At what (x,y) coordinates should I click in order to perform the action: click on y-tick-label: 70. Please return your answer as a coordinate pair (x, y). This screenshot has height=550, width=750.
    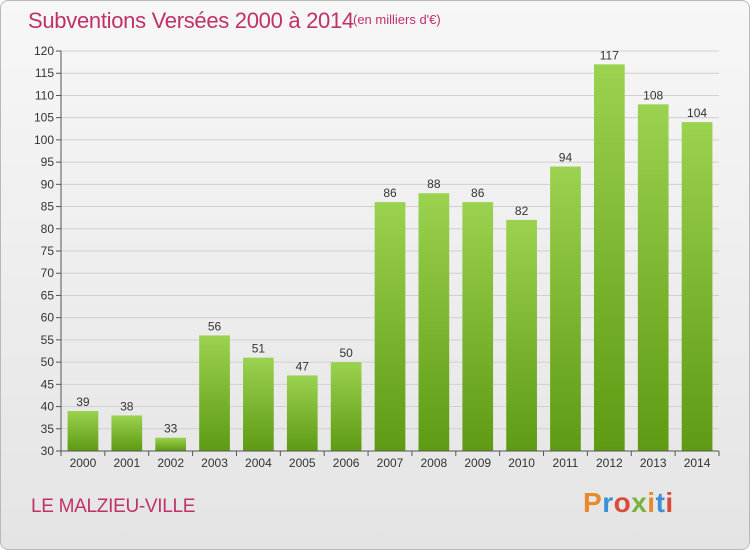
    Looking at the image, I should click on (48, 273).